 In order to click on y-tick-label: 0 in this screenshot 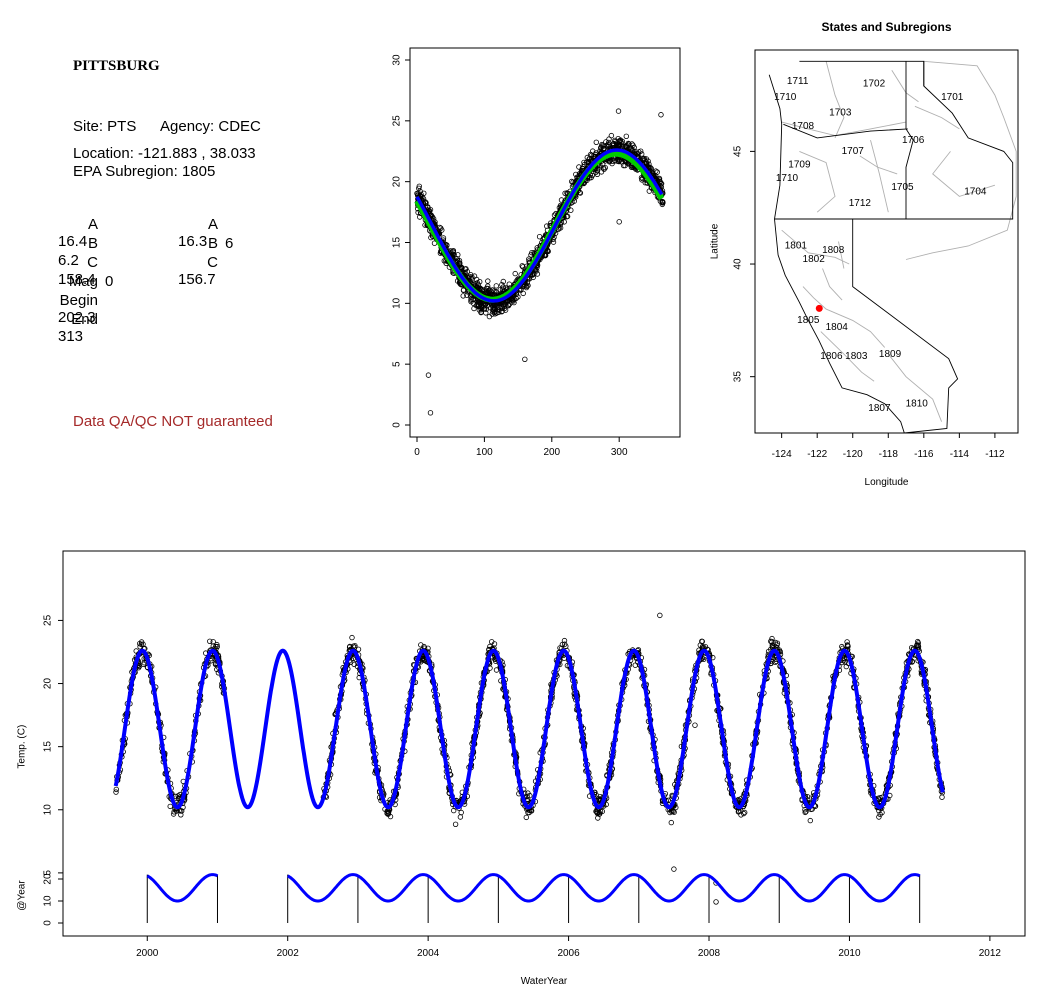, I will do `click(397, 425)`.